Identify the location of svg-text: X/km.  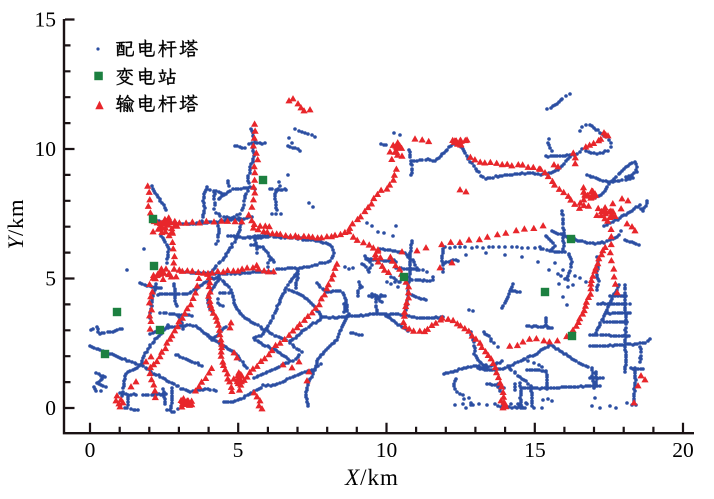
(371, 477).